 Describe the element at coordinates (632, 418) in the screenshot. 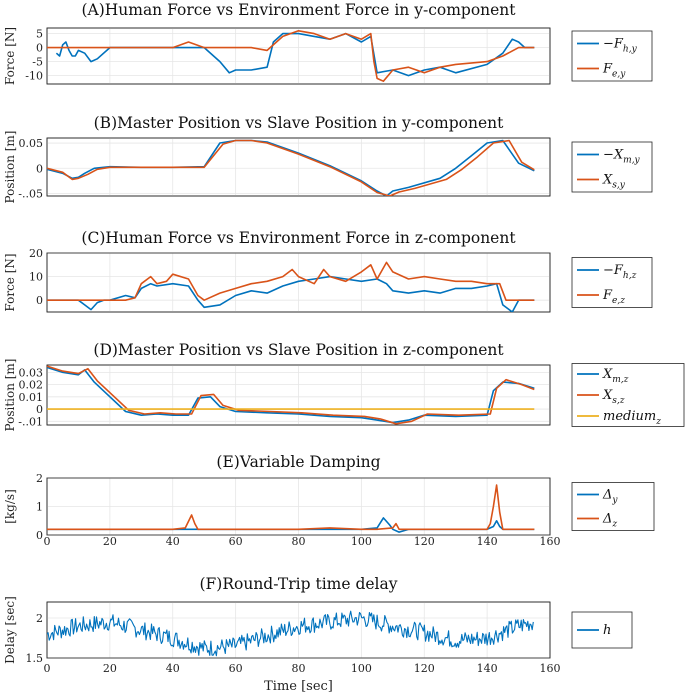

I see `legend-label: mediumz` at that location.